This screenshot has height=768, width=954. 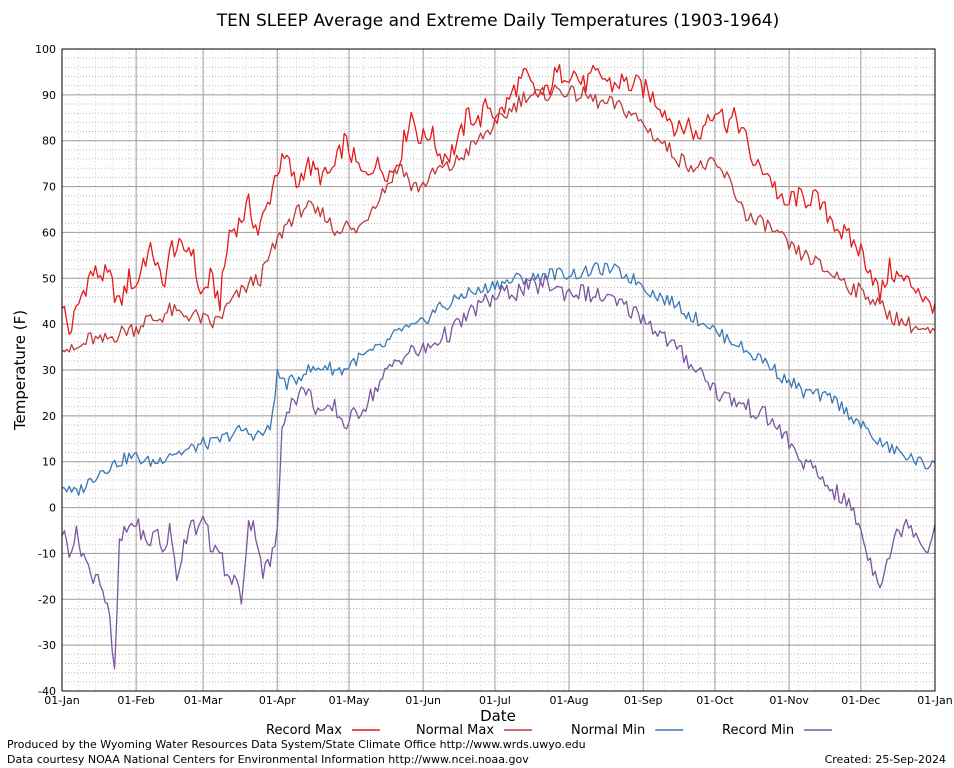 I want to click on y-tick-label: -40, so click(x=47, y=691).